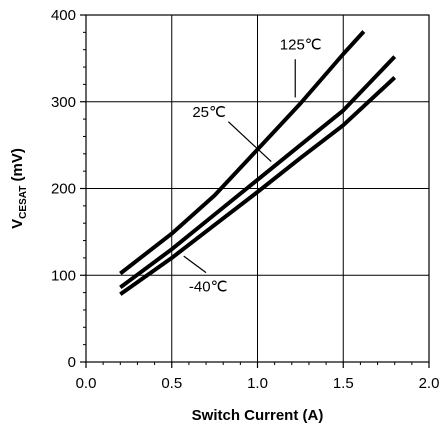 This screenshot has height=436, width=443. I want to click on x-tick-label: 1.5, so click(343, 383).